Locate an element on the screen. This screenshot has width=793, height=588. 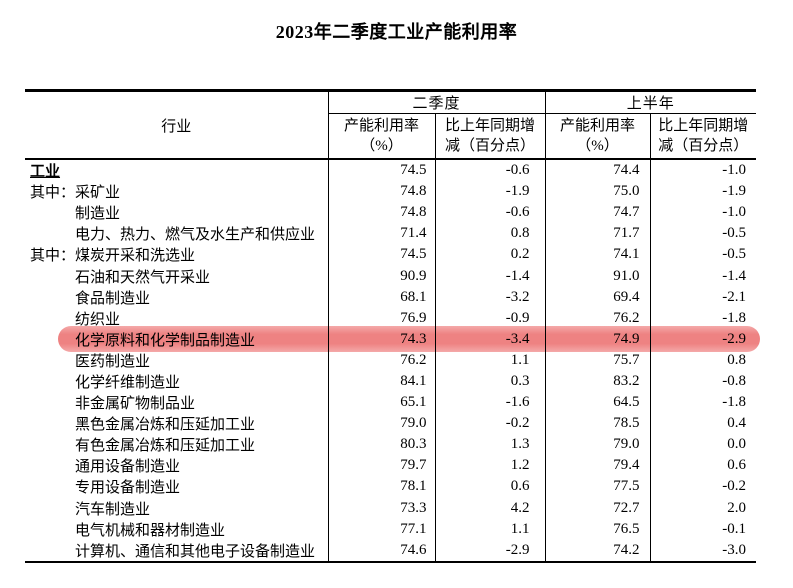
h1-change-value: -3.0 is located at coordinates (703, 550).